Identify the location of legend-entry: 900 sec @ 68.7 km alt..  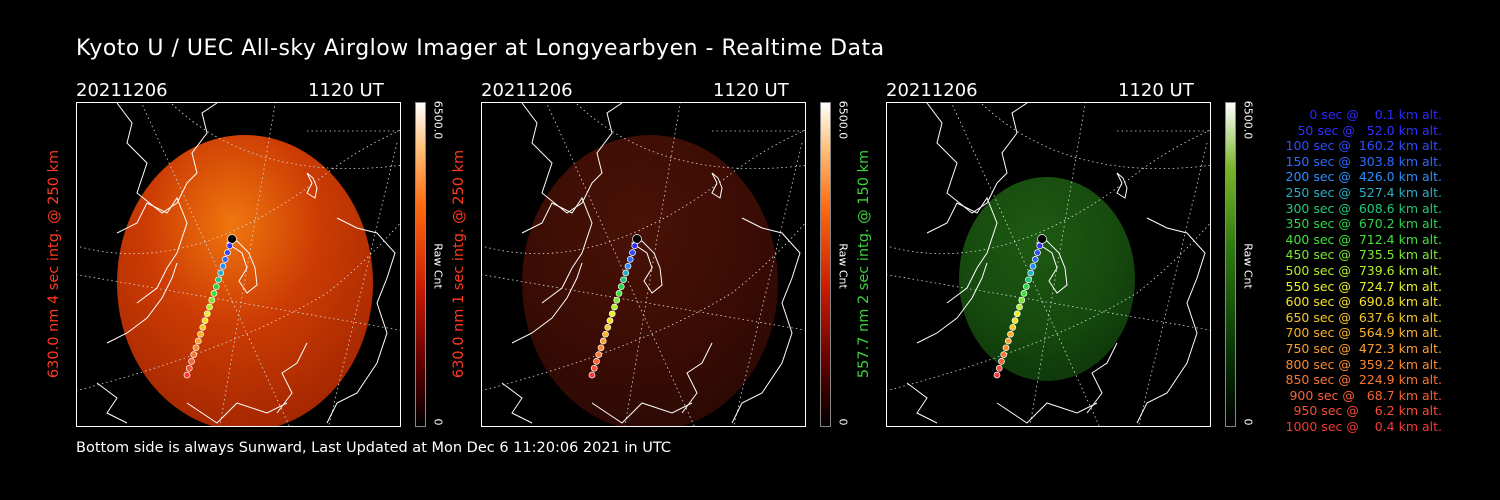
(1365, 395).